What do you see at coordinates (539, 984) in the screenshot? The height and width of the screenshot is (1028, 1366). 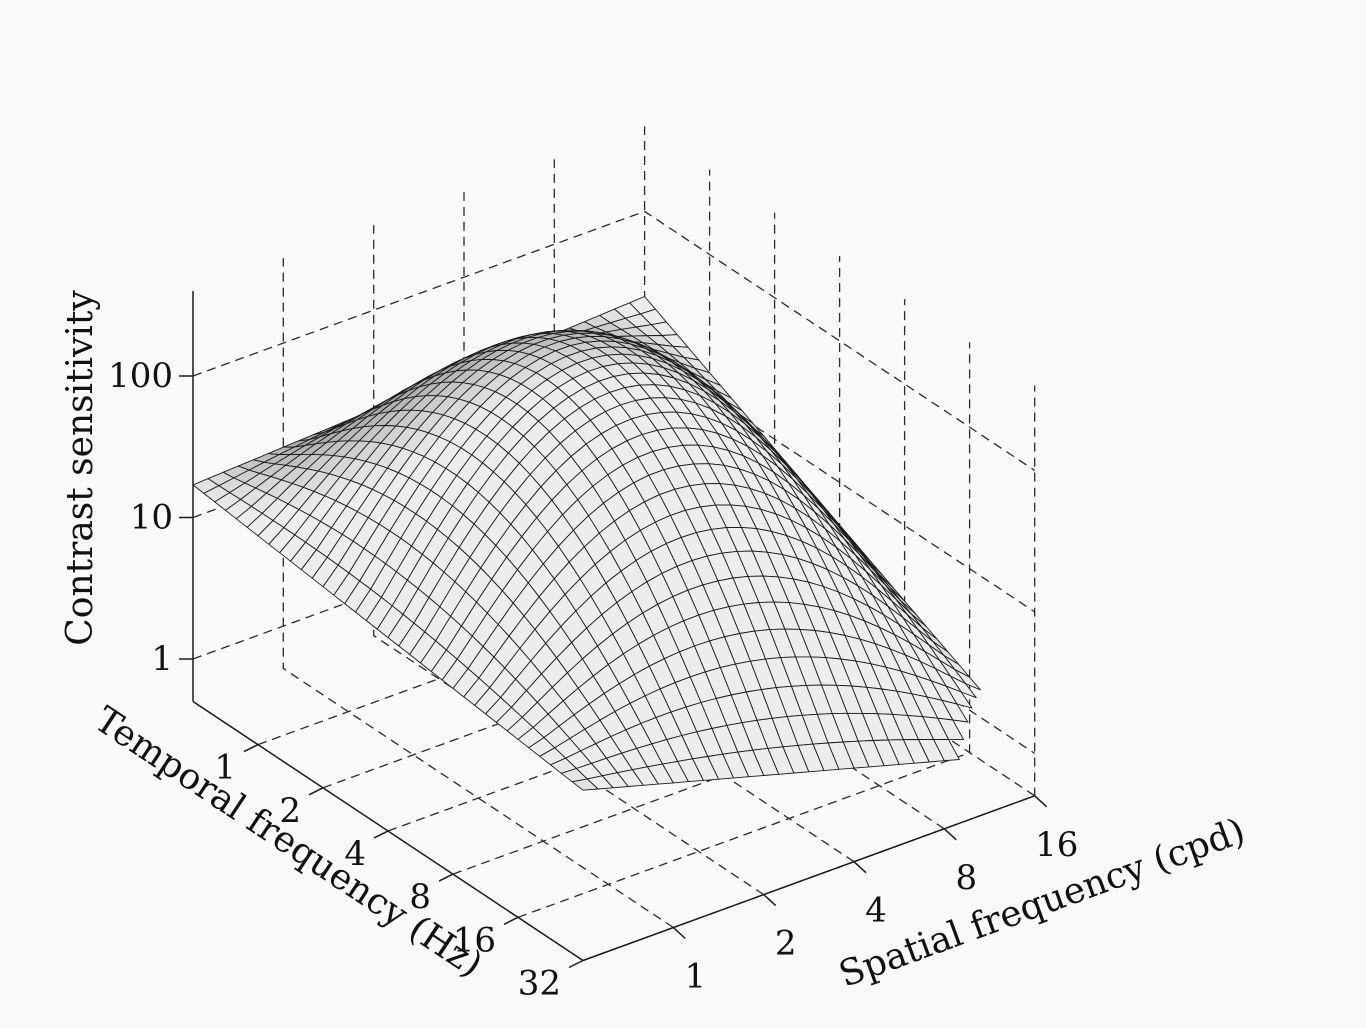 I see `temporal-tick-label-32: 32` at bounding box center [539, 984].